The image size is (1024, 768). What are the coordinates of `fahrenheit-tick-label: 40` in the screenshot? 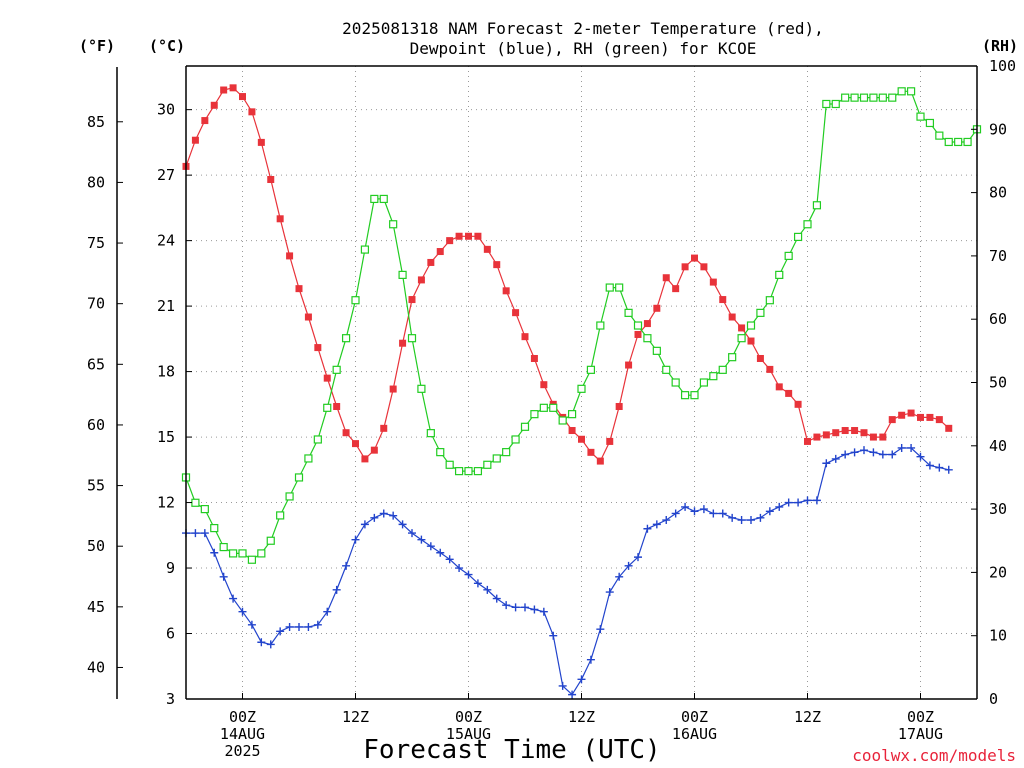 It's located at (96, 667).